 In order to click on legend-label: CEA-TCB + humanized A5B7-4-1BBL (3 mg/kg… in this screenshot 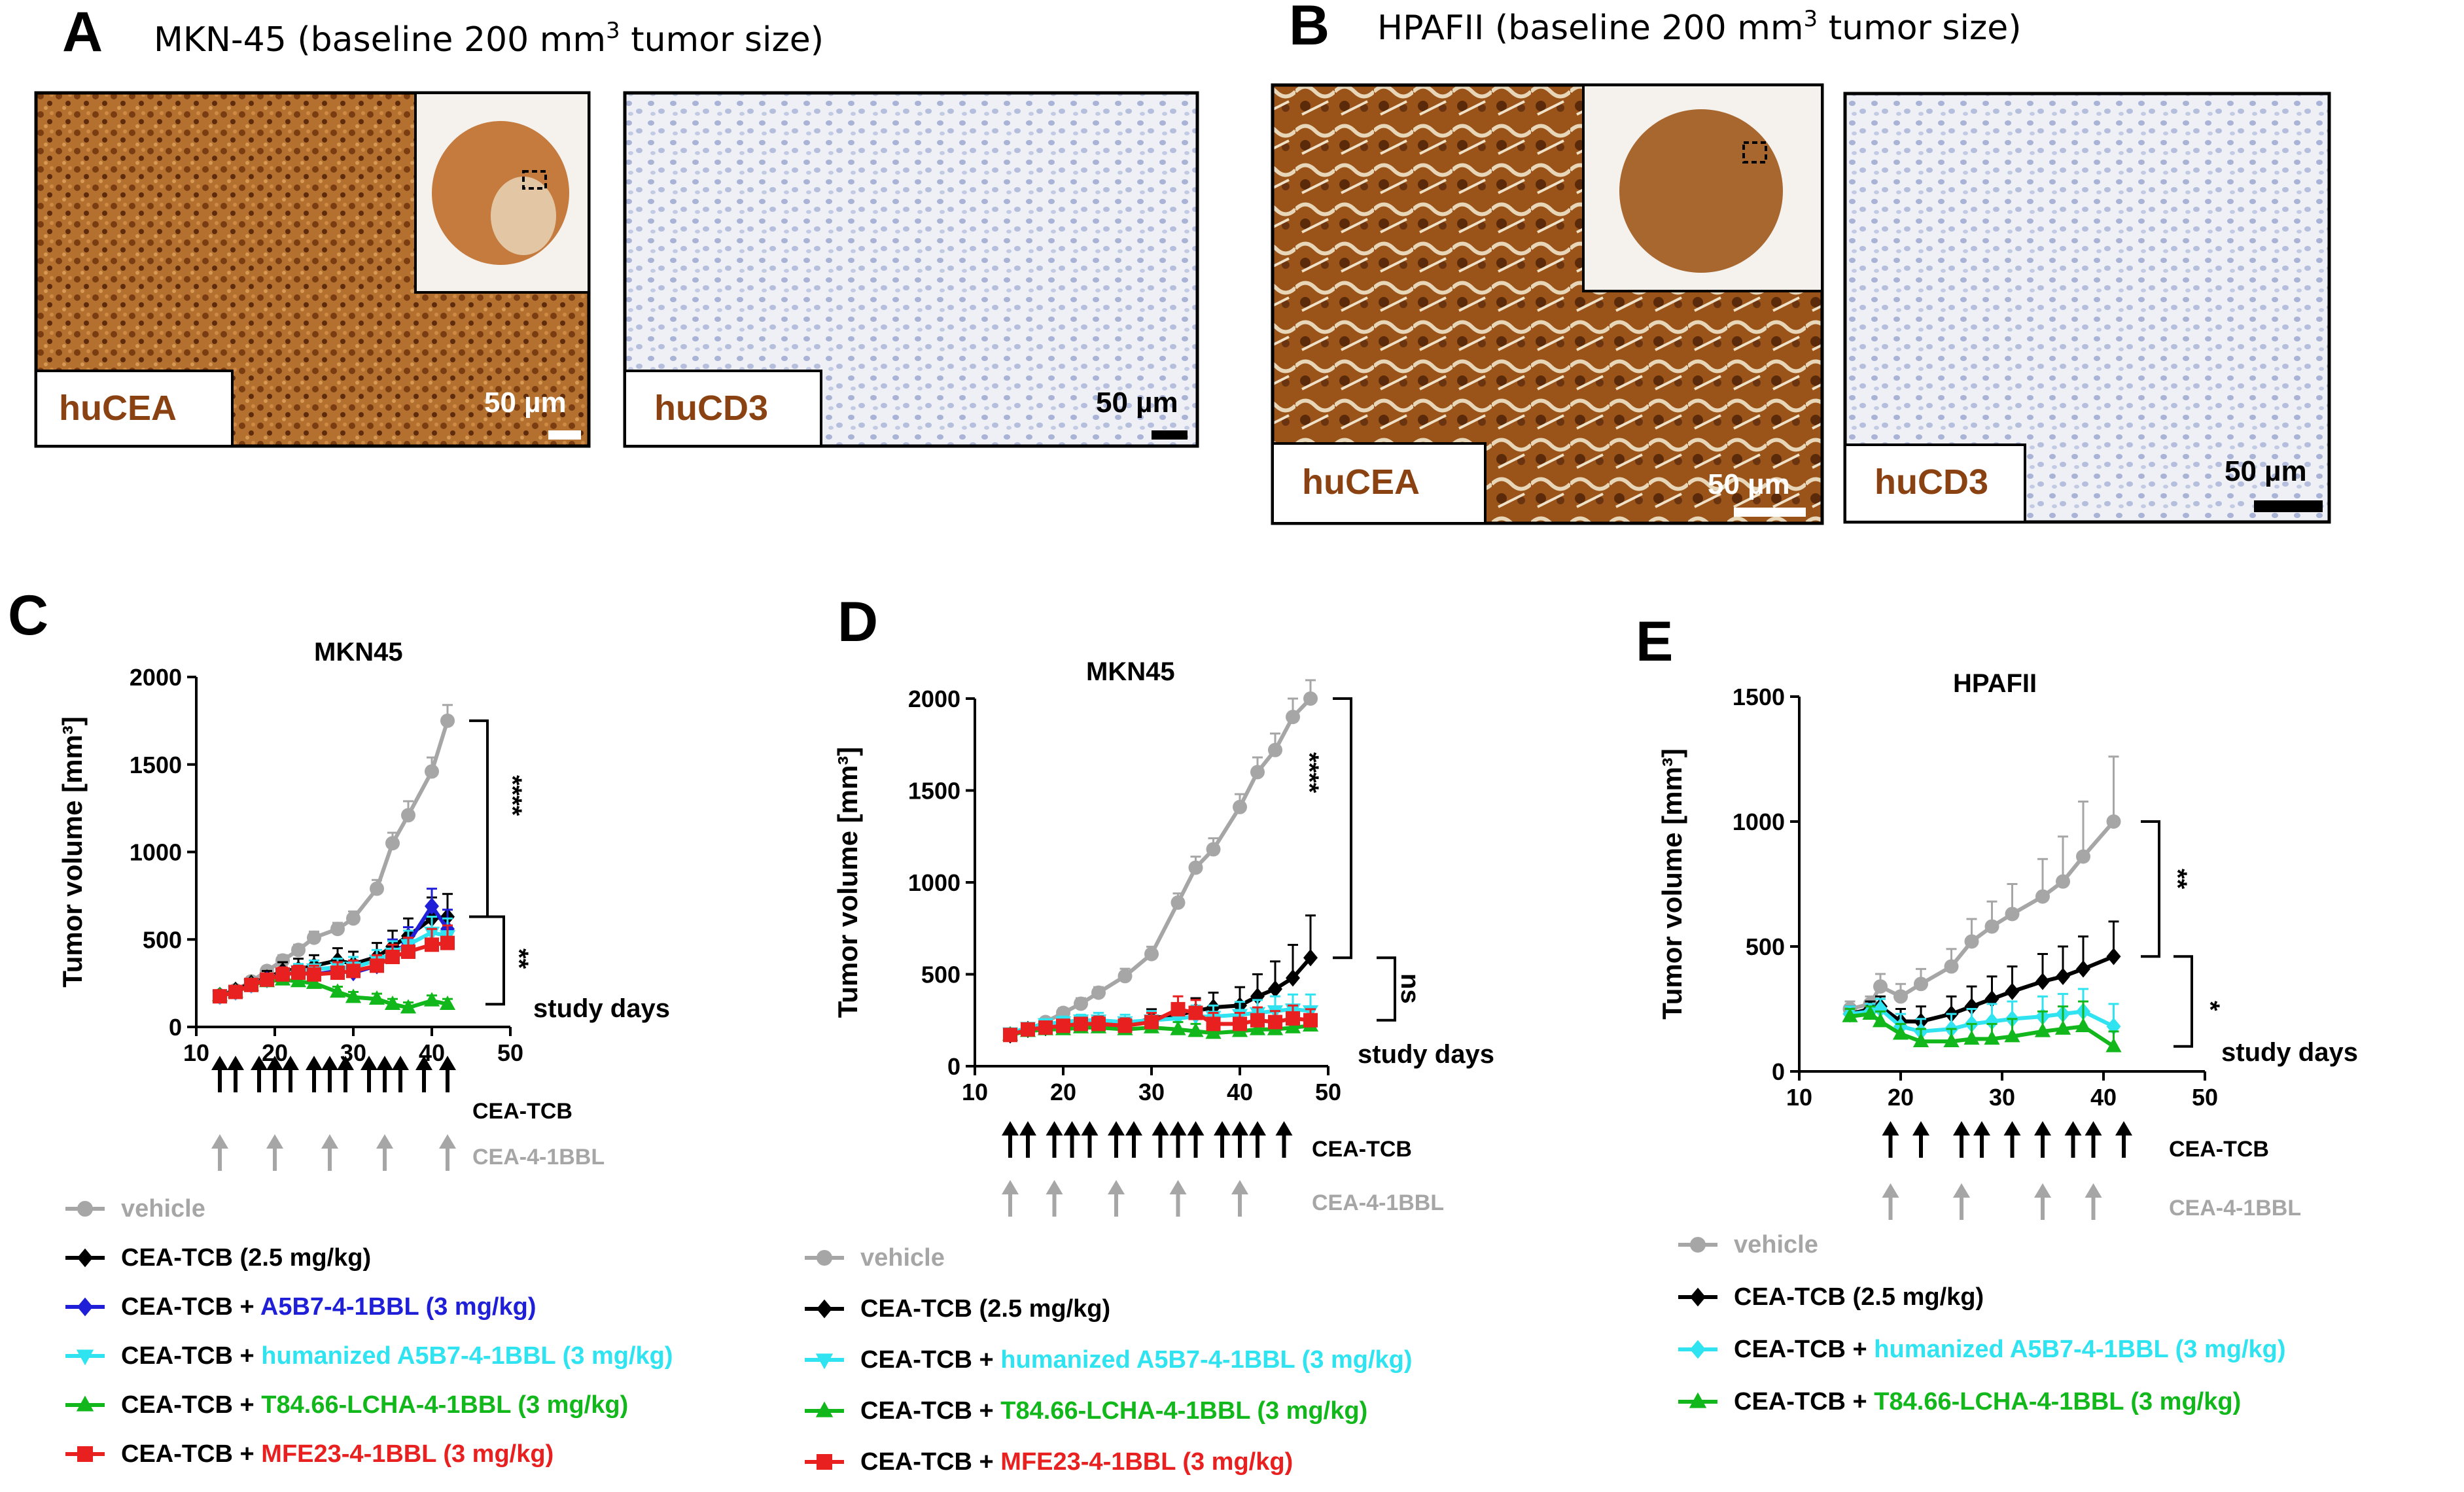, I will do `click(2010, 1349)`.